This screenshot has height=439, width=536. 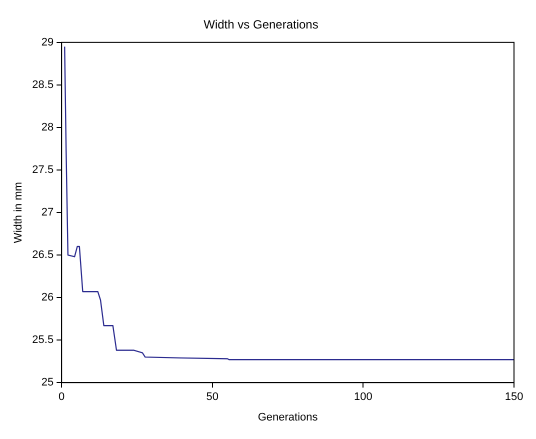 What do you see at coordinates (61, 397) in the screenshot?
I see `x-tick-label: 0` at bounding box center [61, 397].